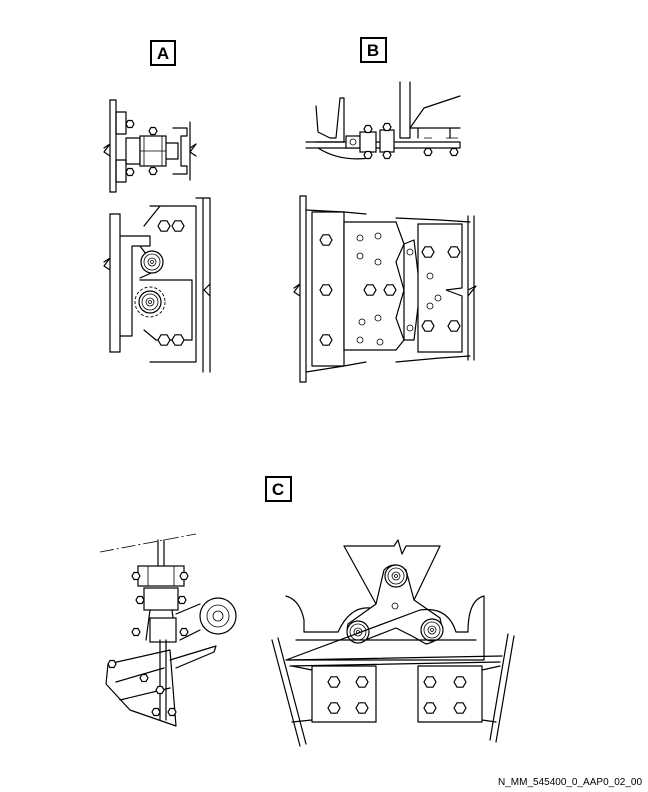  I want to click on view-b-letter: B, so click(373, 50).